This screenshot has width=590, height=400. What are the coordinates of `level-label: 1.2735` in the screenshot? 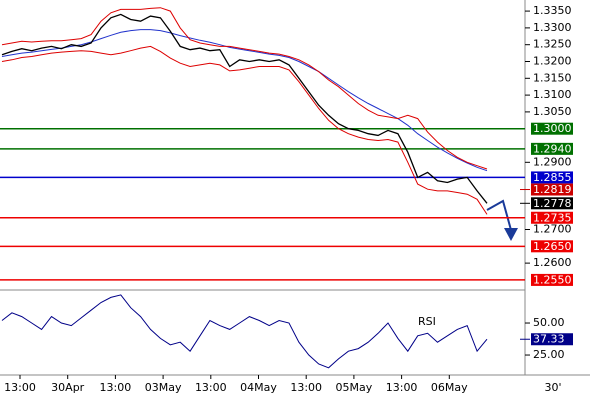 It's located at (552, 217).